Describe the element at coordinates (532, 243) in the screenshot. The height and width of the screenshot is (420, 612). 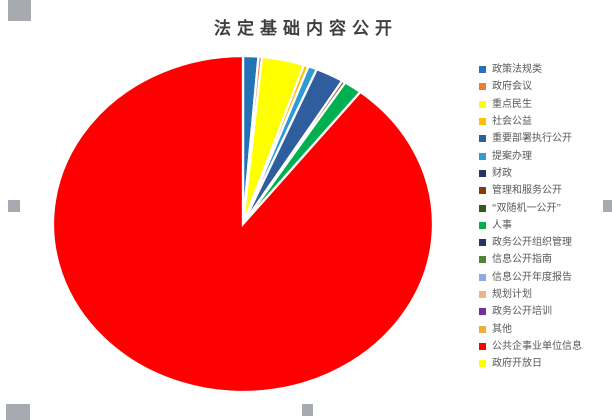
I see `legend-label: 政务公开组织管理` at that location.